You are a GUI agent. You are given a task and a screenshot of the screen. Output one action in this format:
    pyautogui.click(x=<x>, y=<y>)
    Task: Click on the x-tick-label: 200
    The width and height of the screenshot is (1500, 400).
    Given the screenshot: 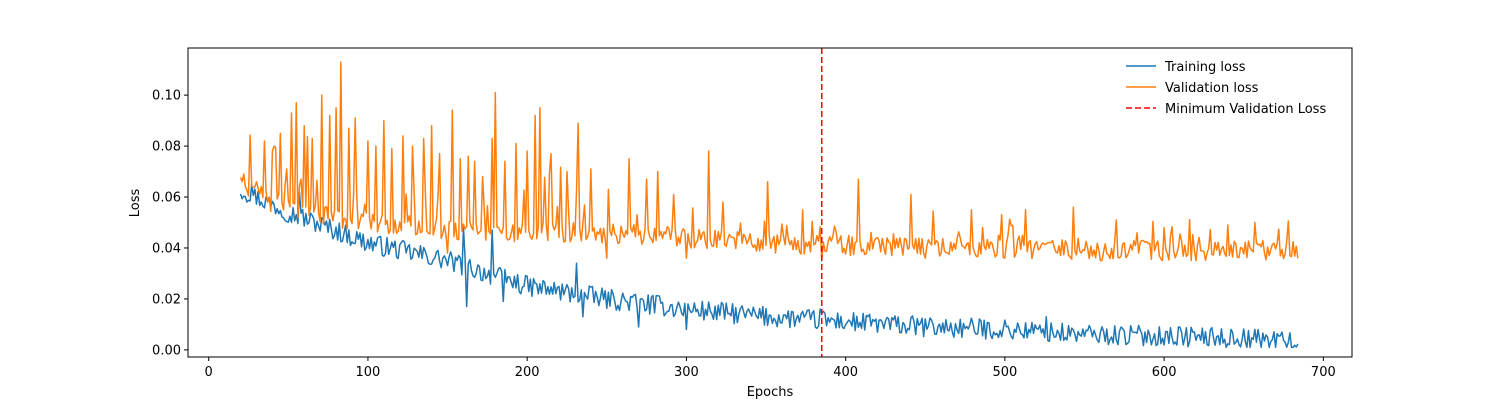 What is the action you would take?
    pyautogui.click(x=527, y=372)
    